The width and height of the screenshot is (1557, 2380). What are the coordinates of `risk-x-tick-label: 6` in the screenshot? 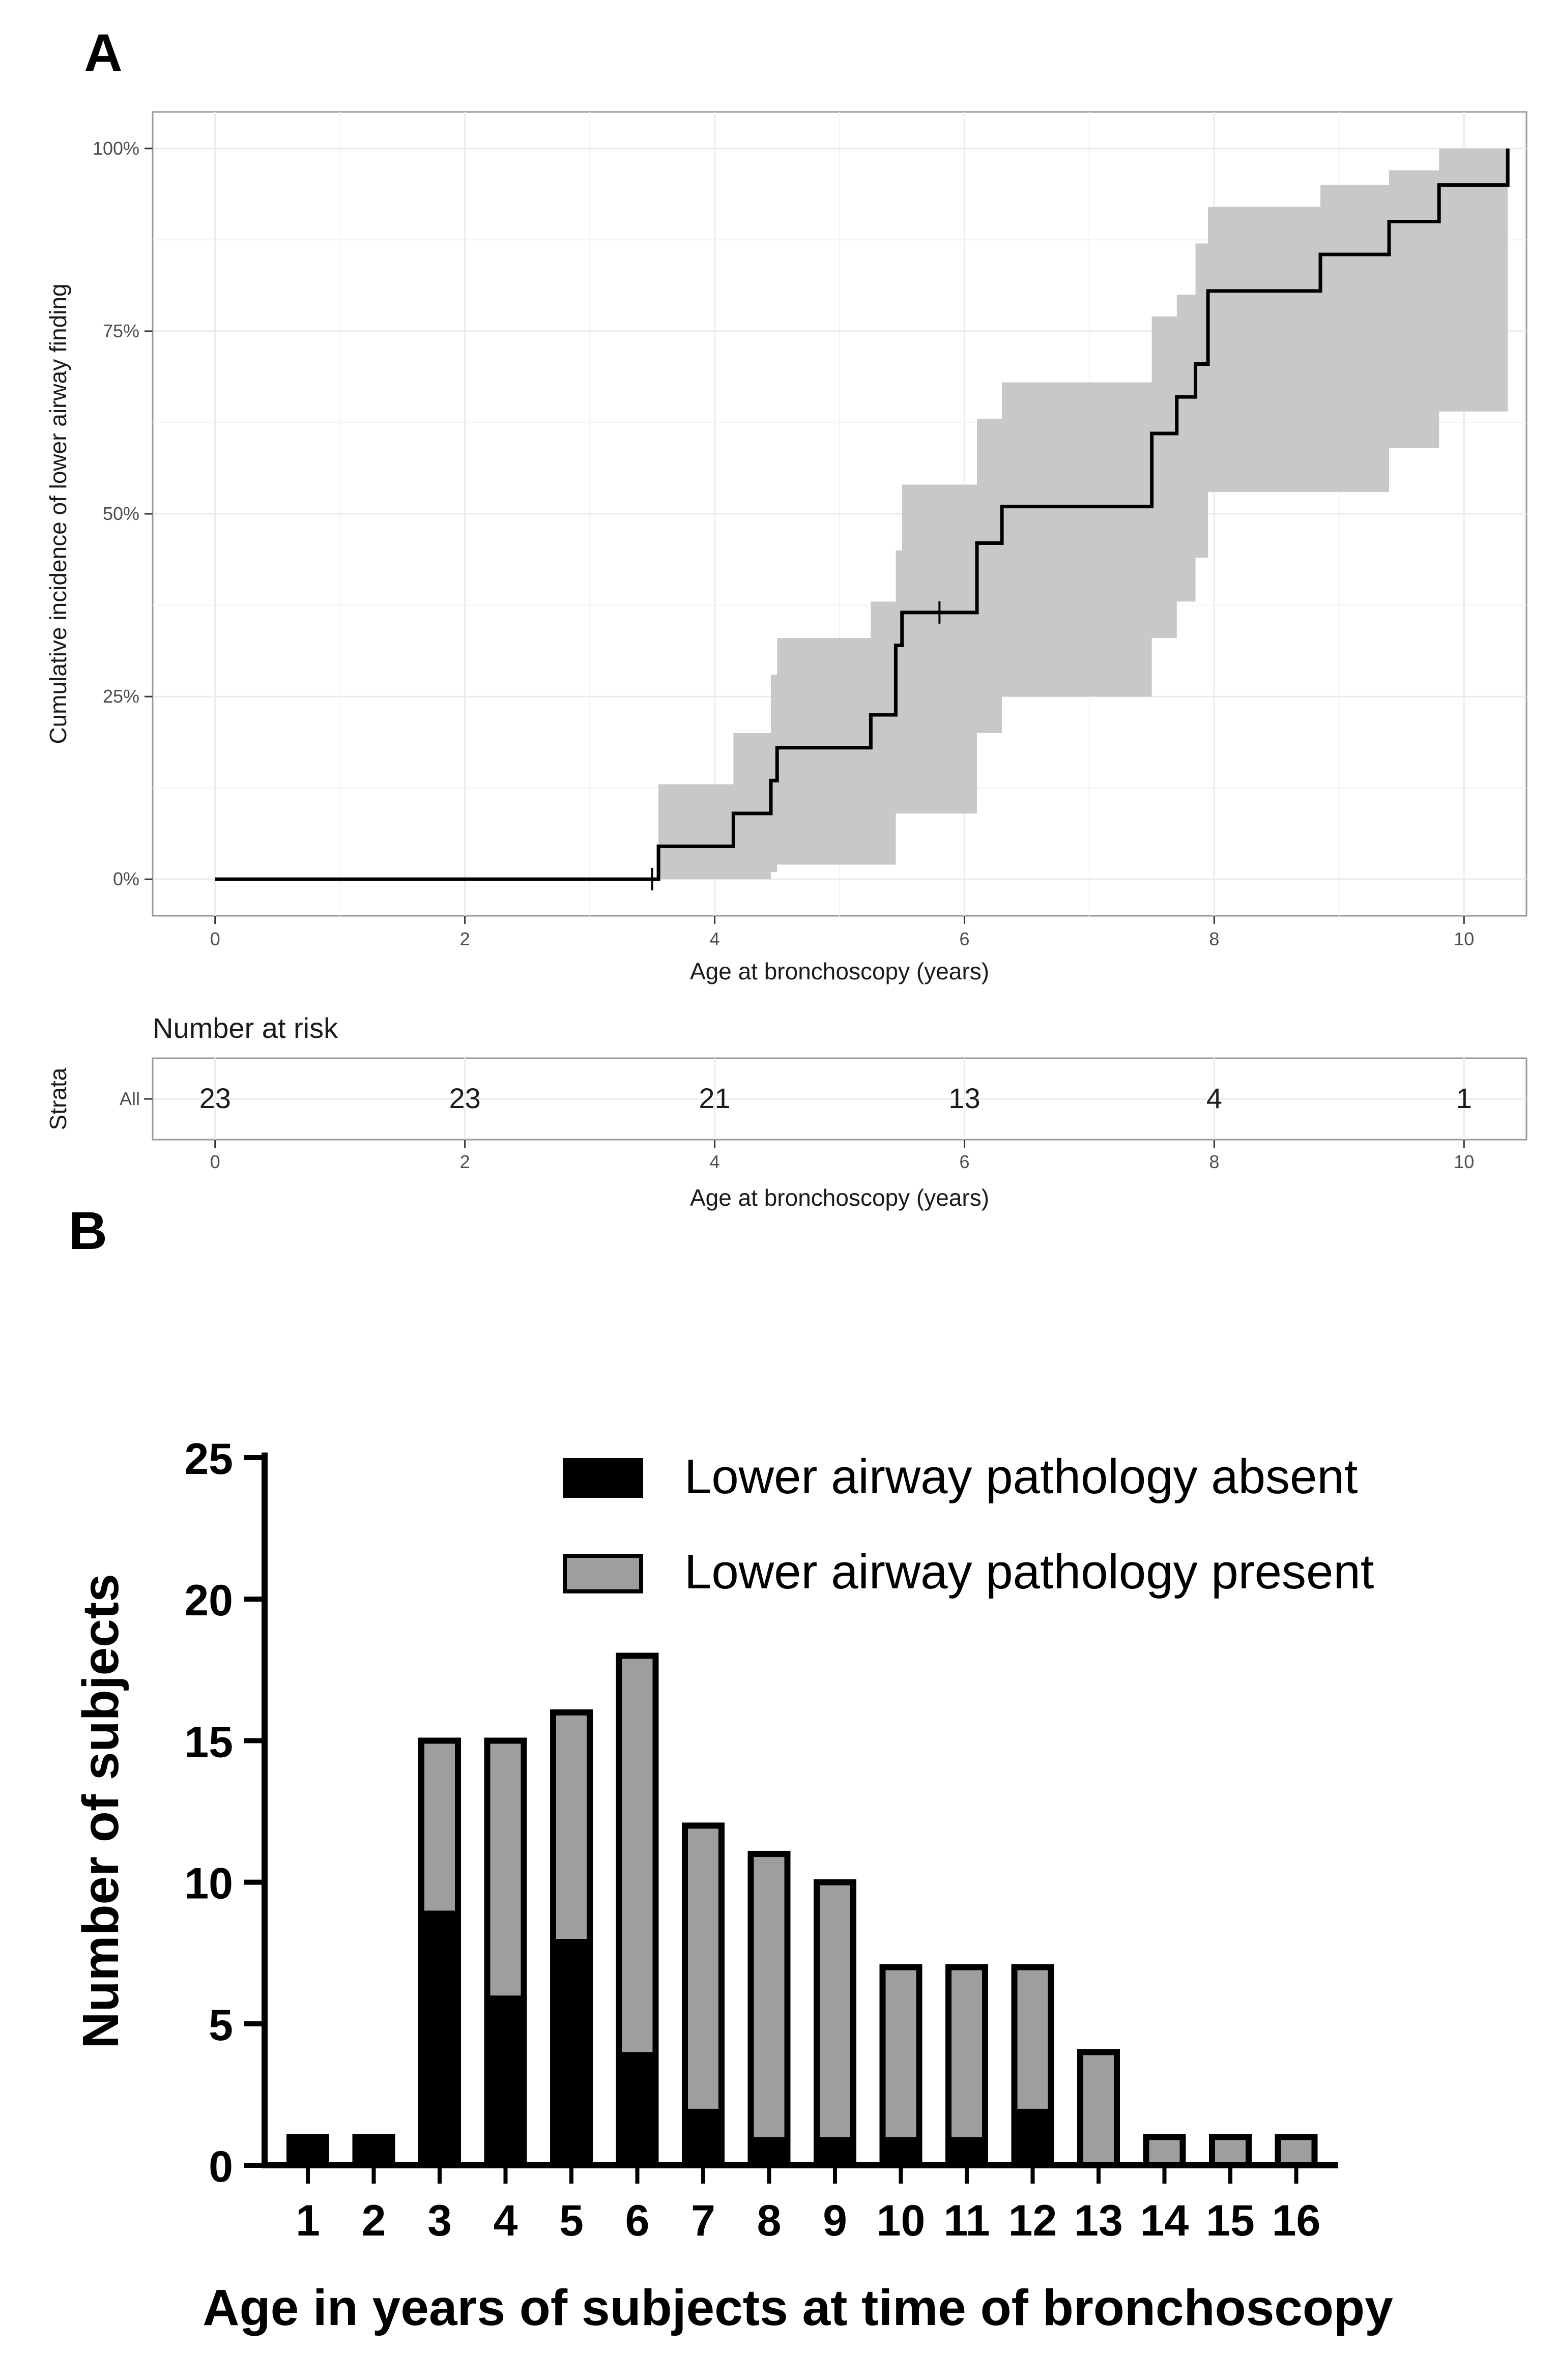 It's located at (964, 1161).